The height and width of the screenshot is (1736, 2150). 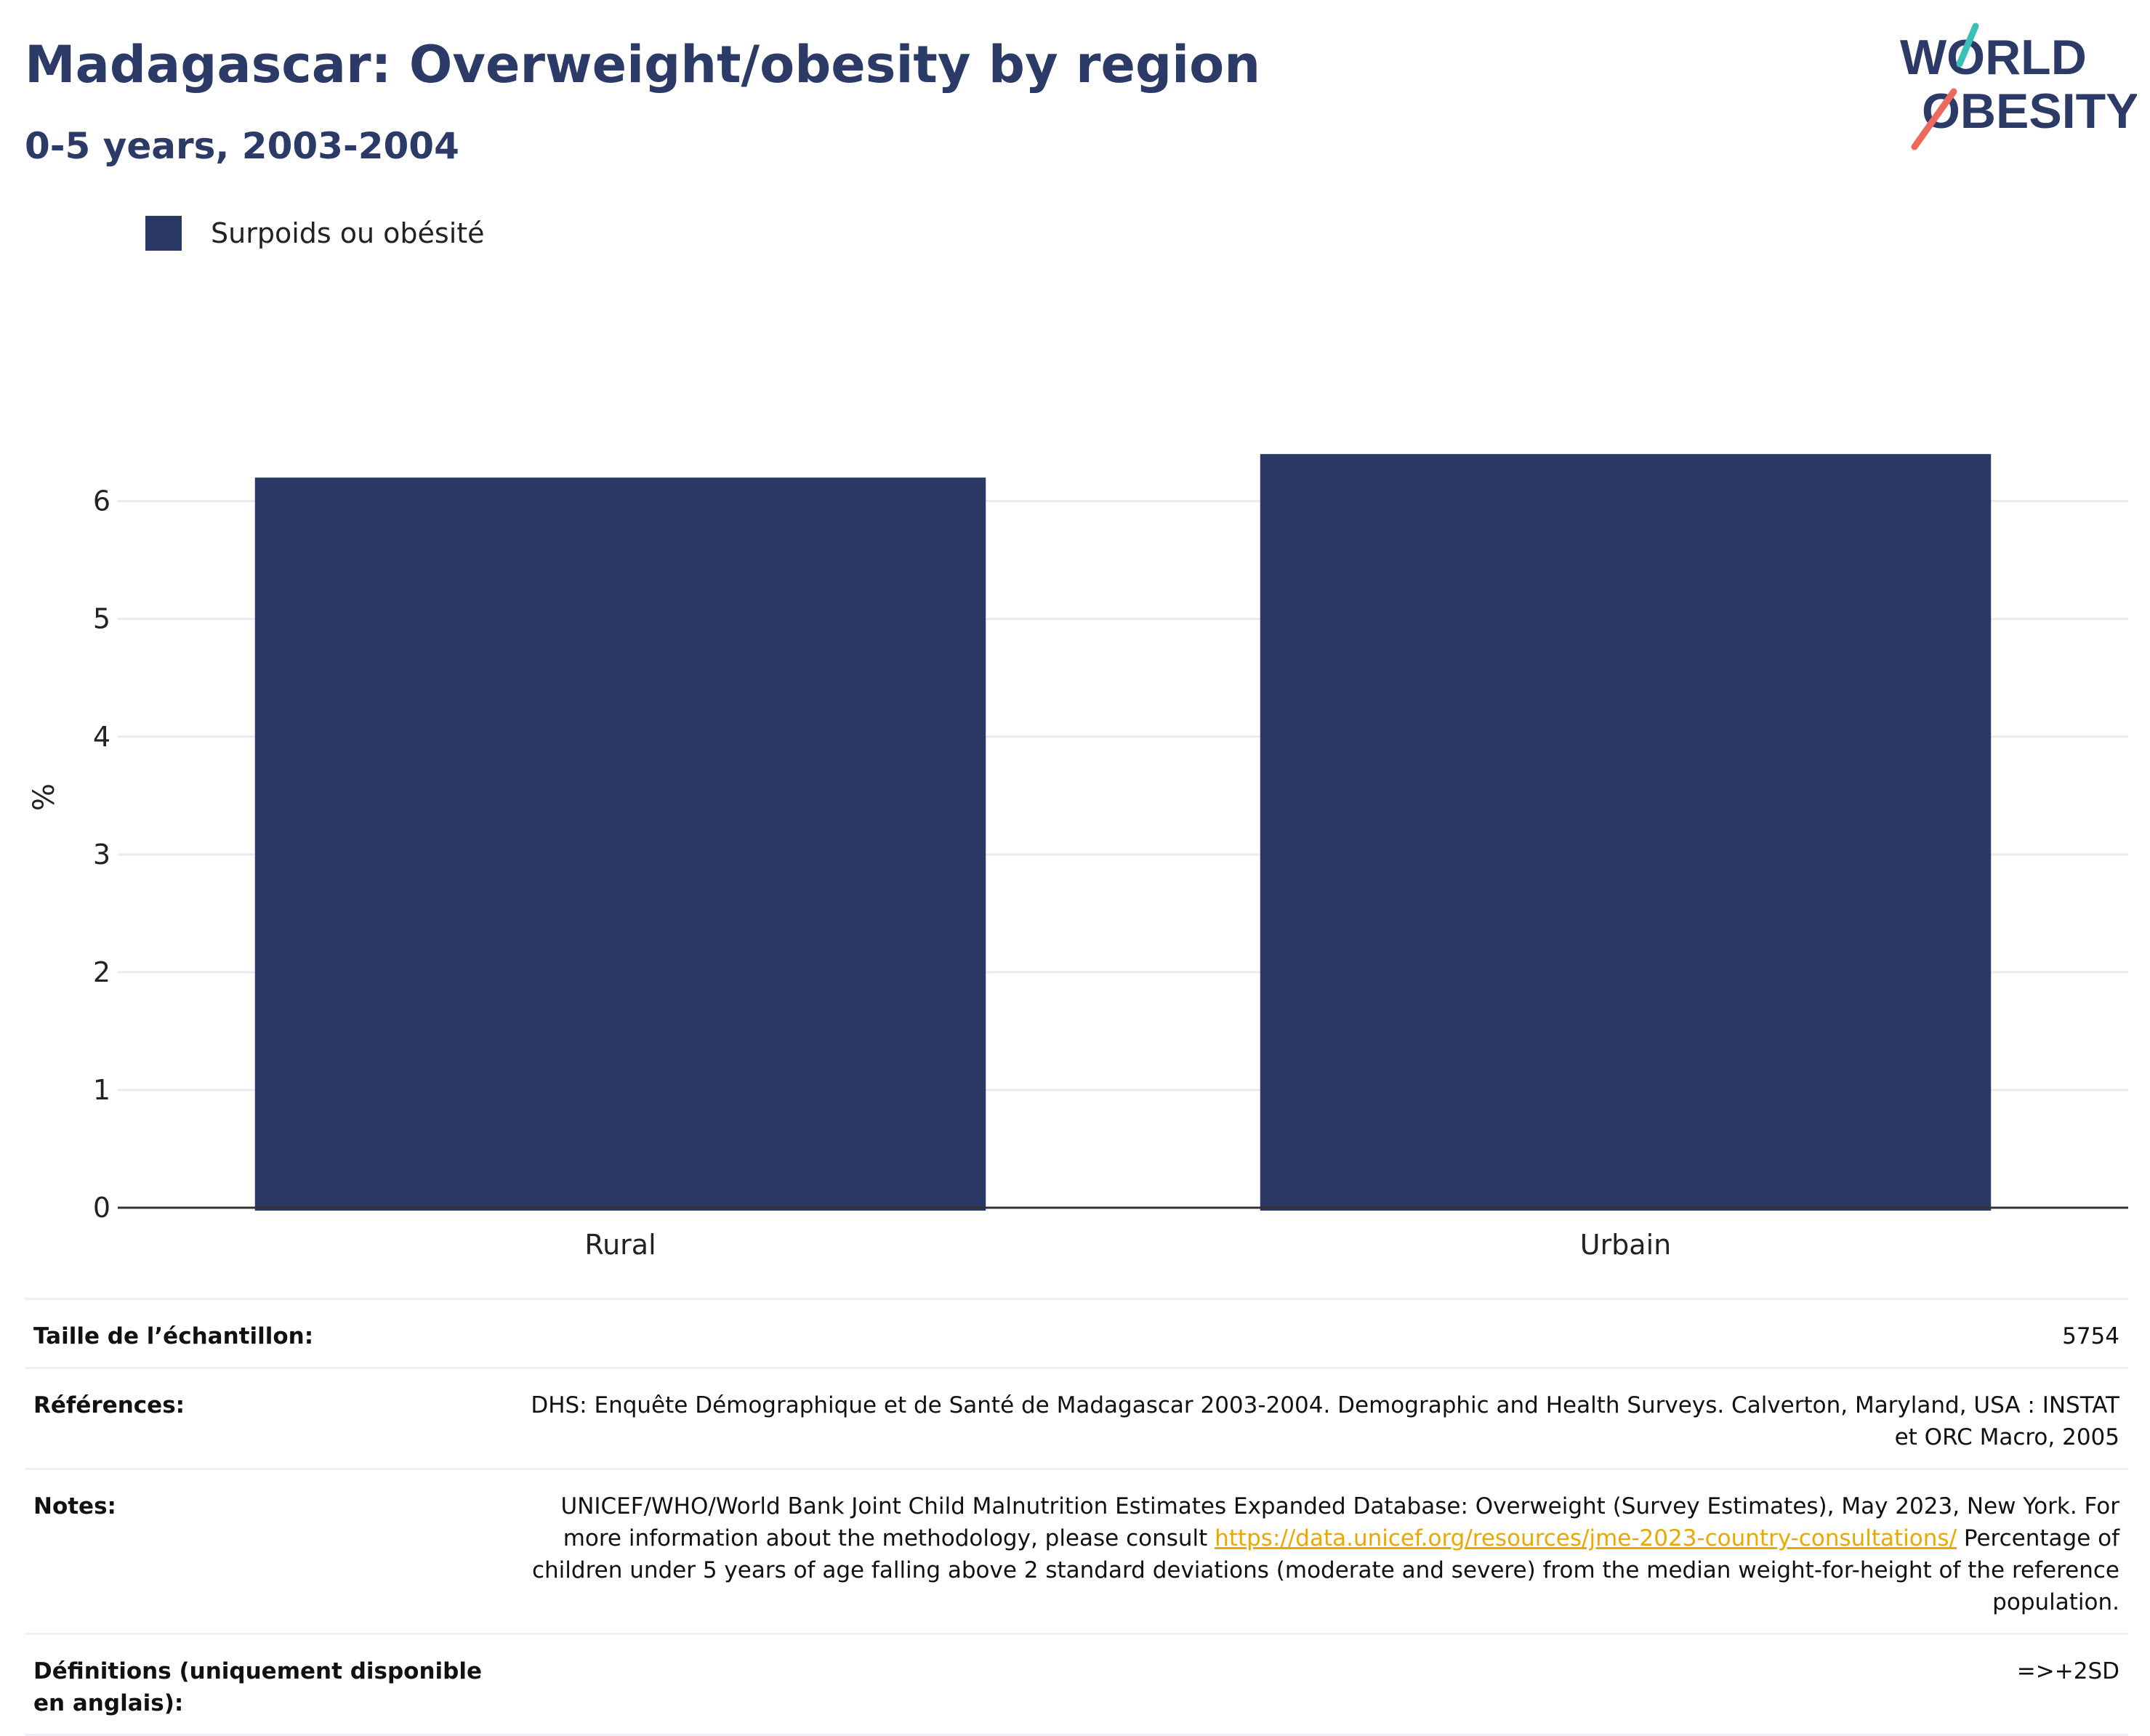 What do you see at coordinates (2090, 1336) in the screenshot?
I see `sample-size-value: 5754` at bounding box center [2090, 1336].